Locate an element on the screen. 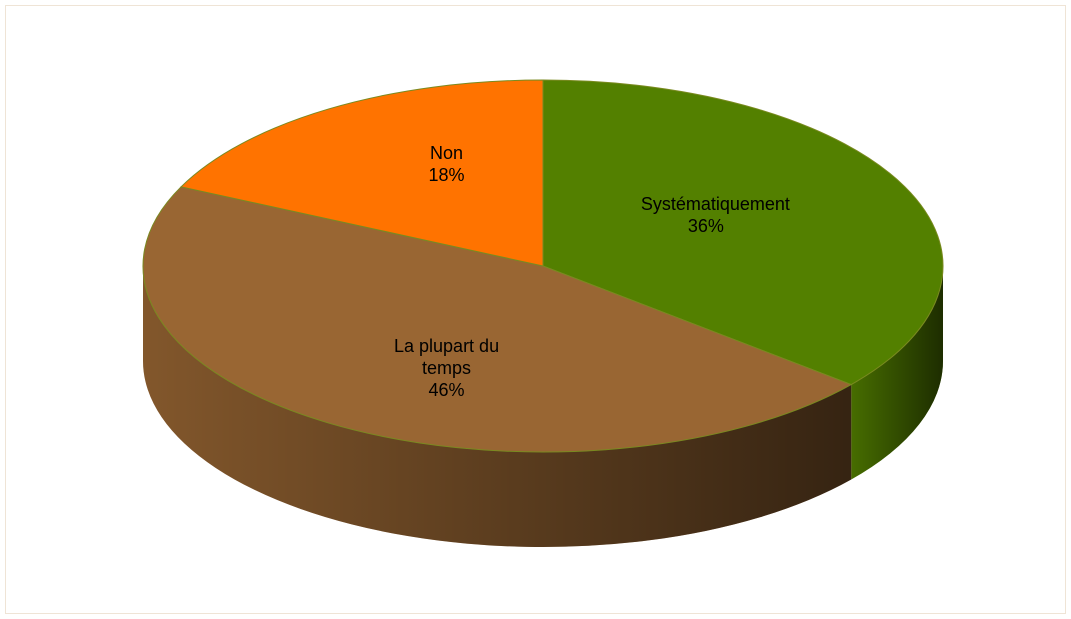  value-label: 18% is located at coordinates (446, 174).